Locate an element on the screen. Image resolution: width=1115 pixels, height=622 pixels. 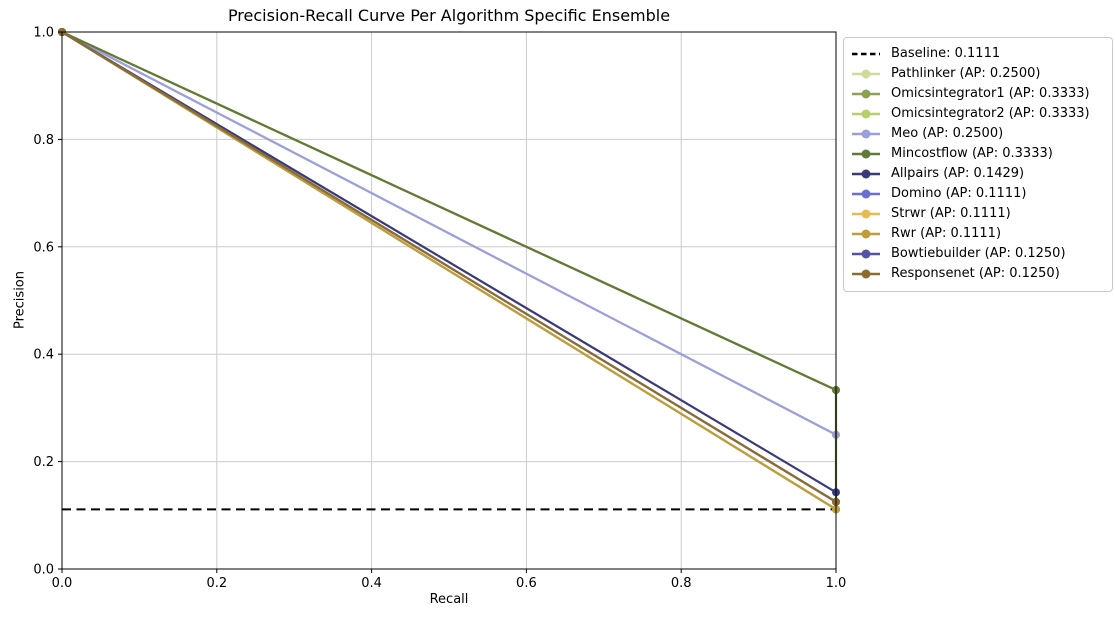
legend-item-meo: Meo (AP: 0.2500) is located at coordinates (977, 134).